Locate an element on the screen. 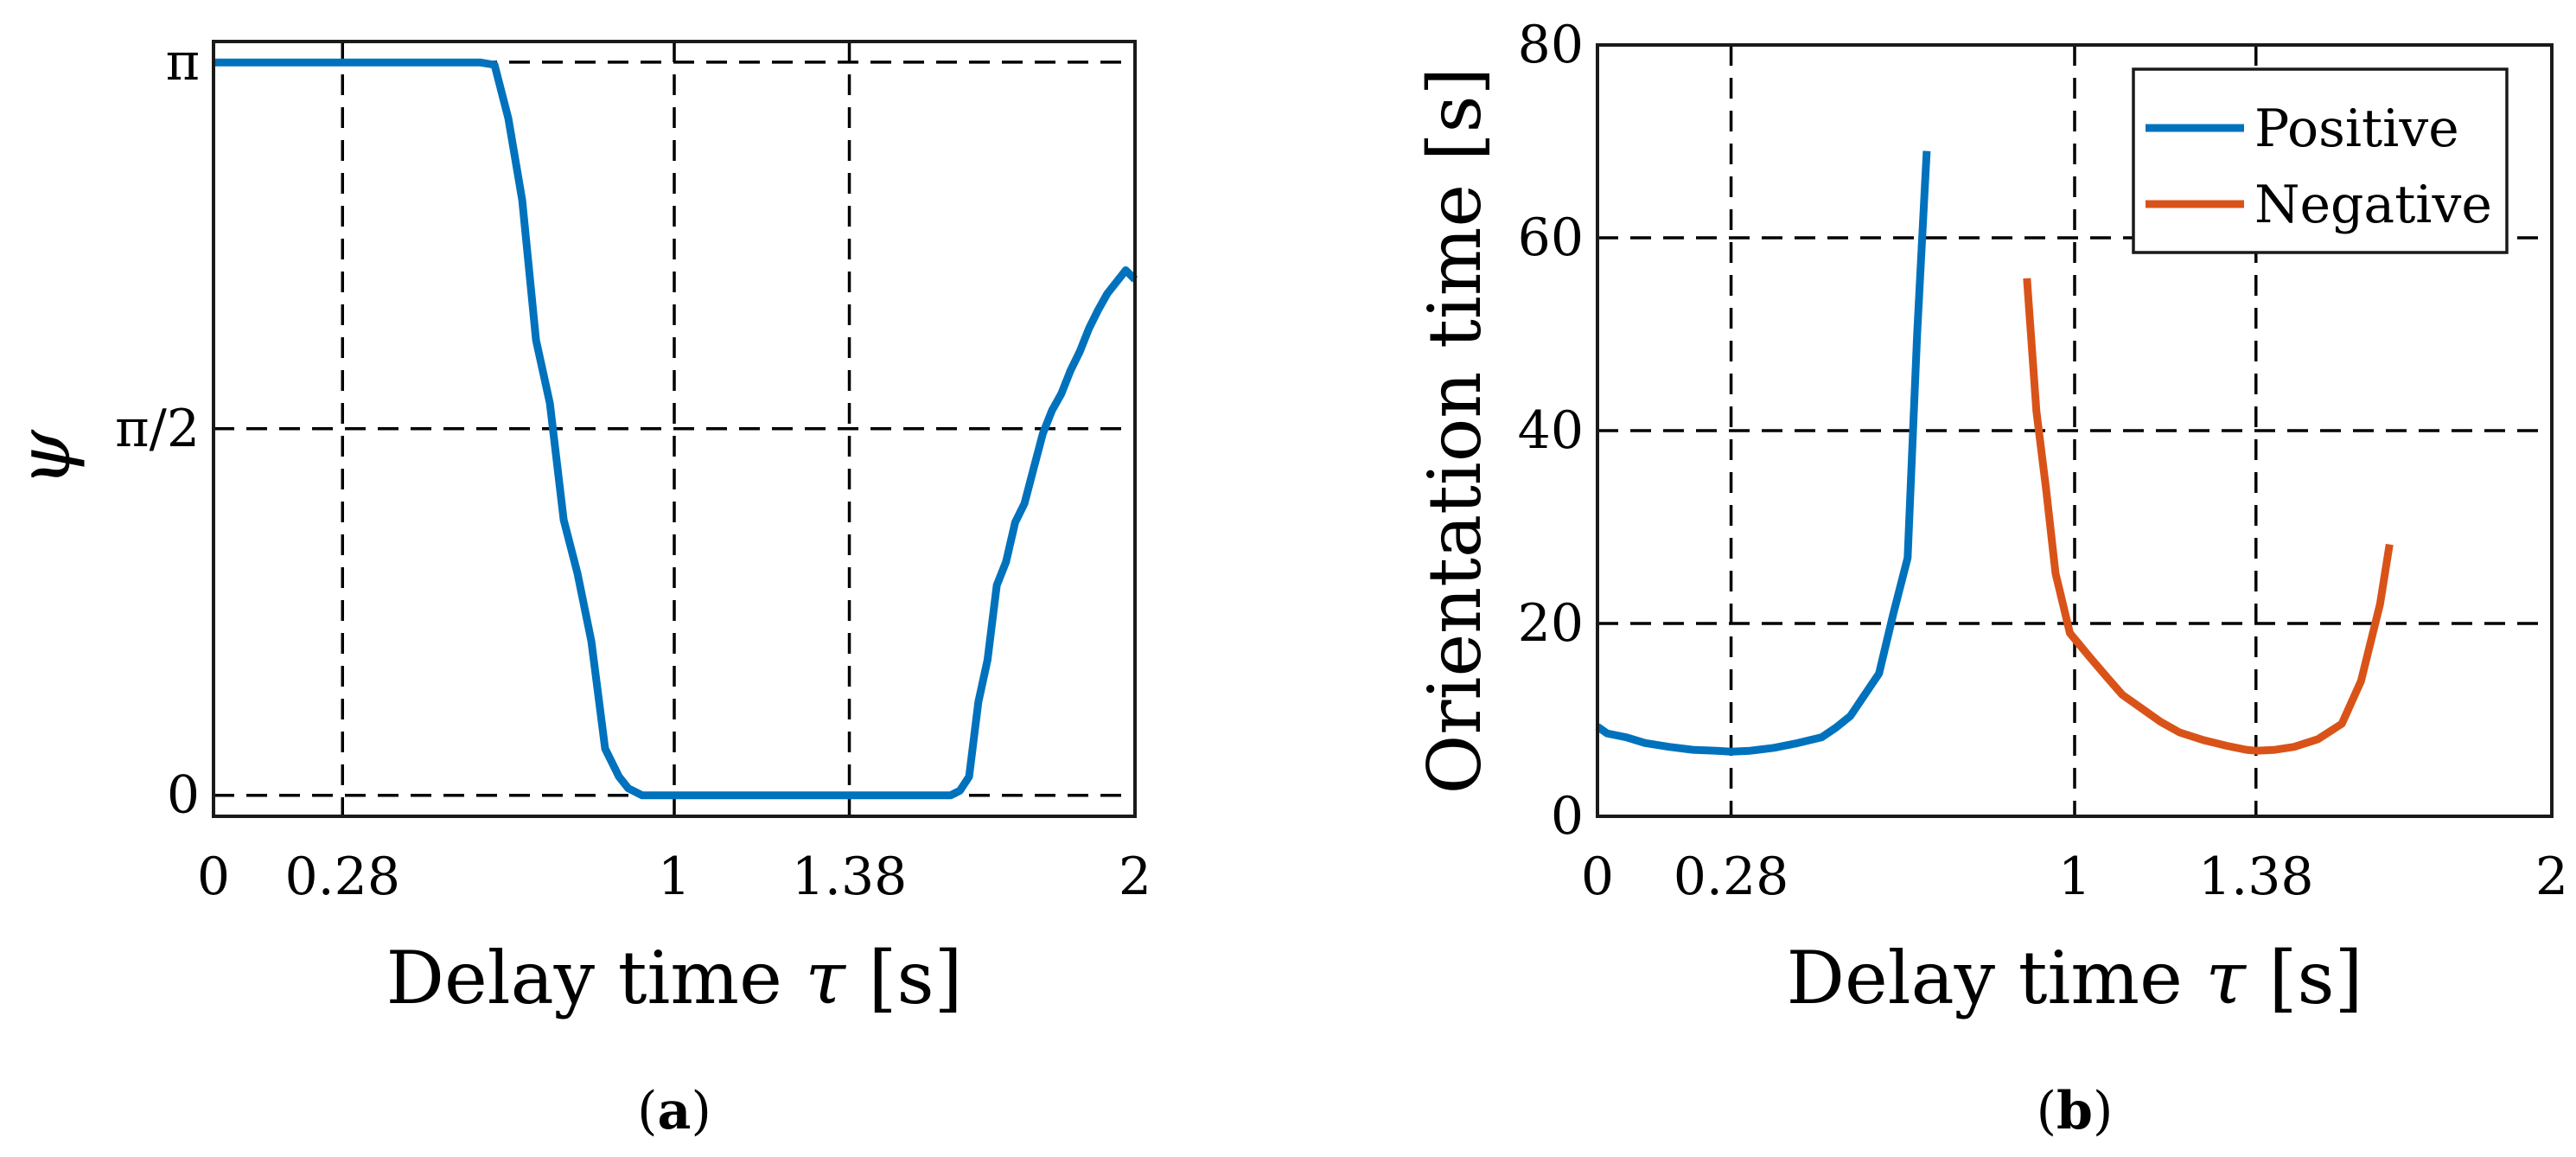 This screenshot has width=2576, height=1157. caption-a: (a) is located at coordinates (674, 1111).